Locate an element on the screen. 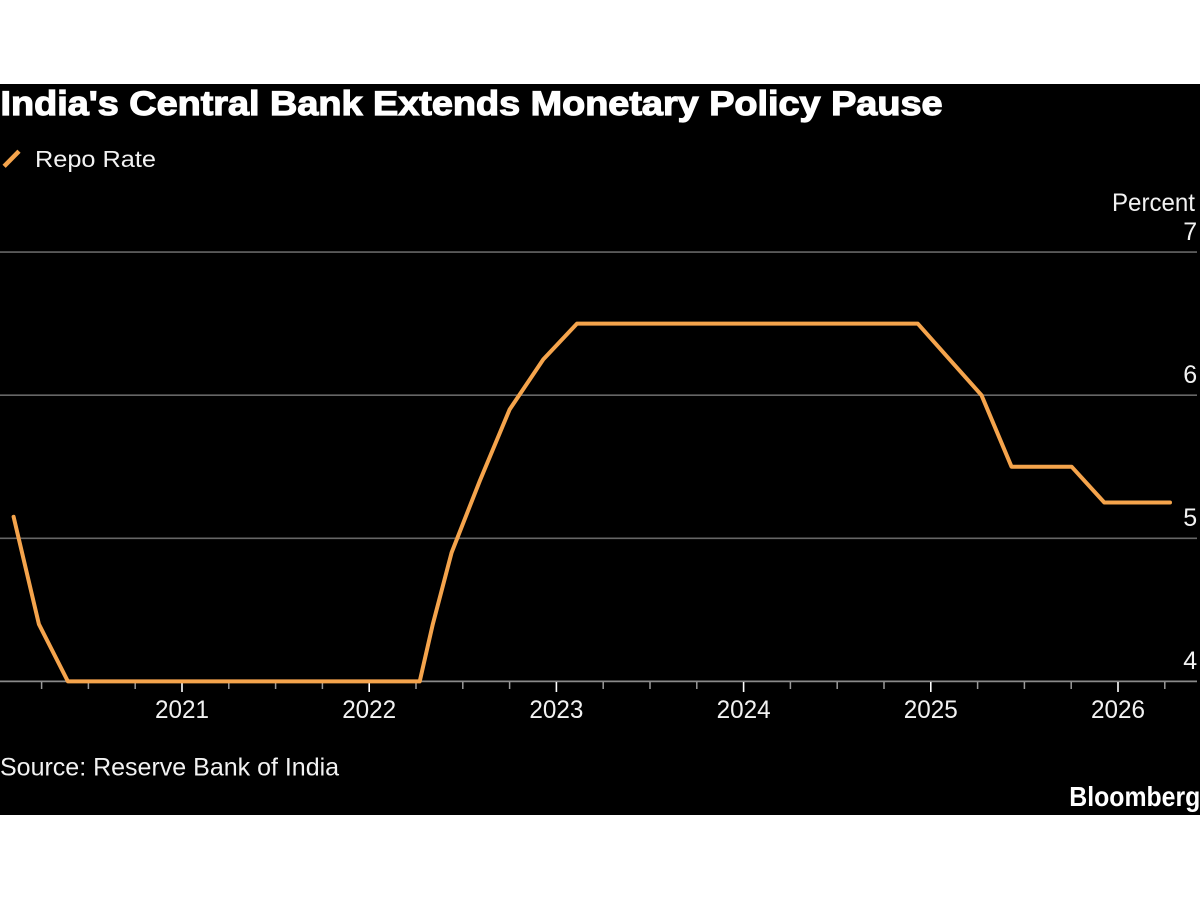 Image resolution: width=1200 pixels, height=900 pixels. svg-text: 2026 is located at coordinates (1118, 710).